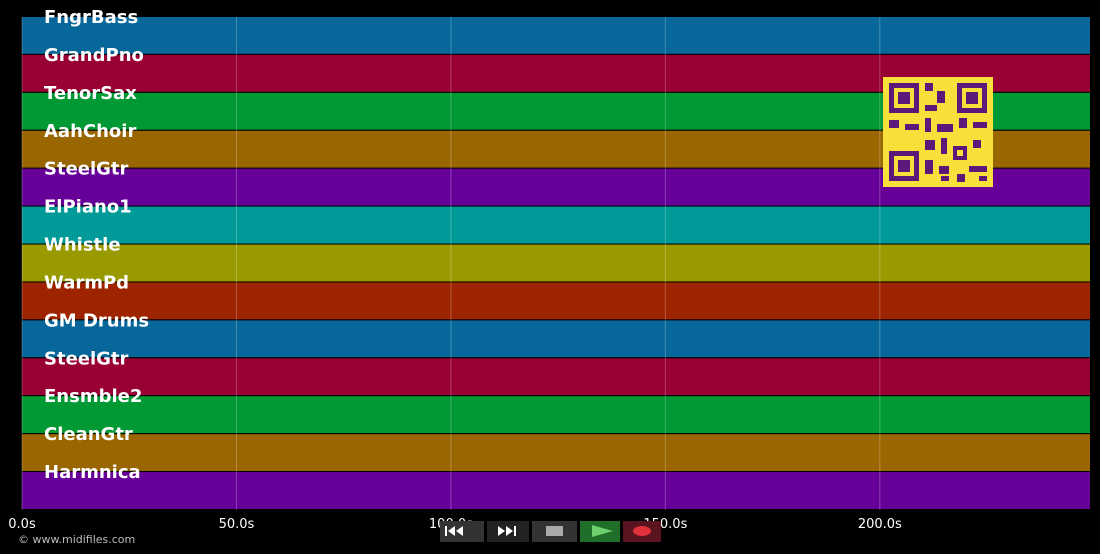  I want to click on track-label: WarmPd, so click(86, 282).